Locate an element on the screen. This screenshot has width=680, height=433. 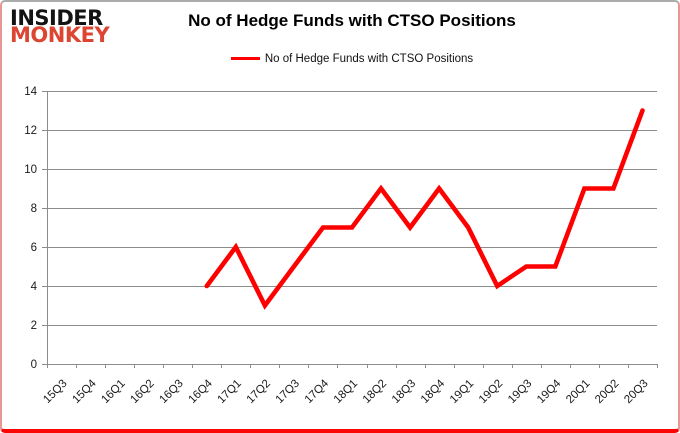
x-tick-label: 20Q1 is located at coordinates (578, 392).